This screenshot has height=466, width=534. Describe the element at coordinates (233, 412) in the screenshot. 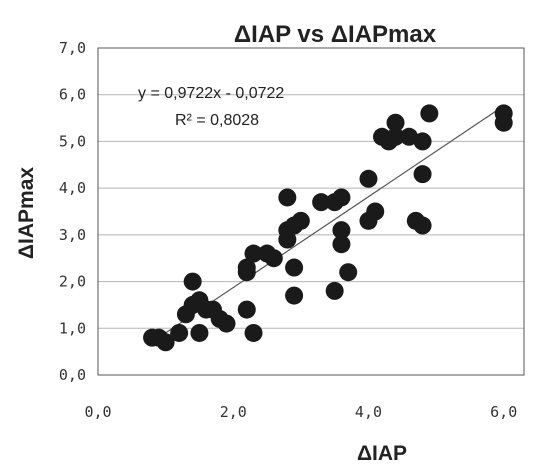

I see `x-tick-label: 2,0` at that location.